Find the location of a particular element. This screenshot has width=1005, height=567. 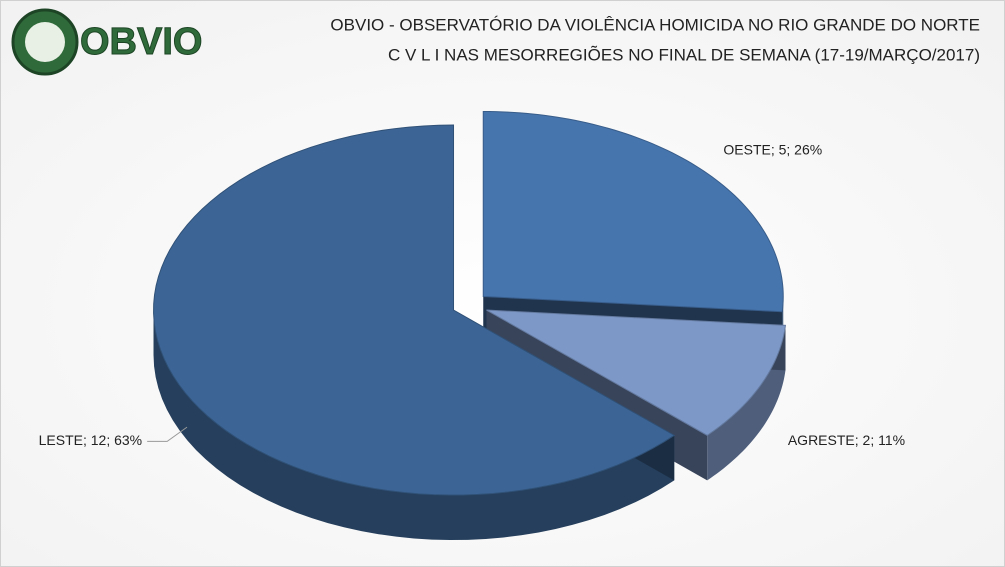

logo-badge-inner is located at coordinates (45, 42).